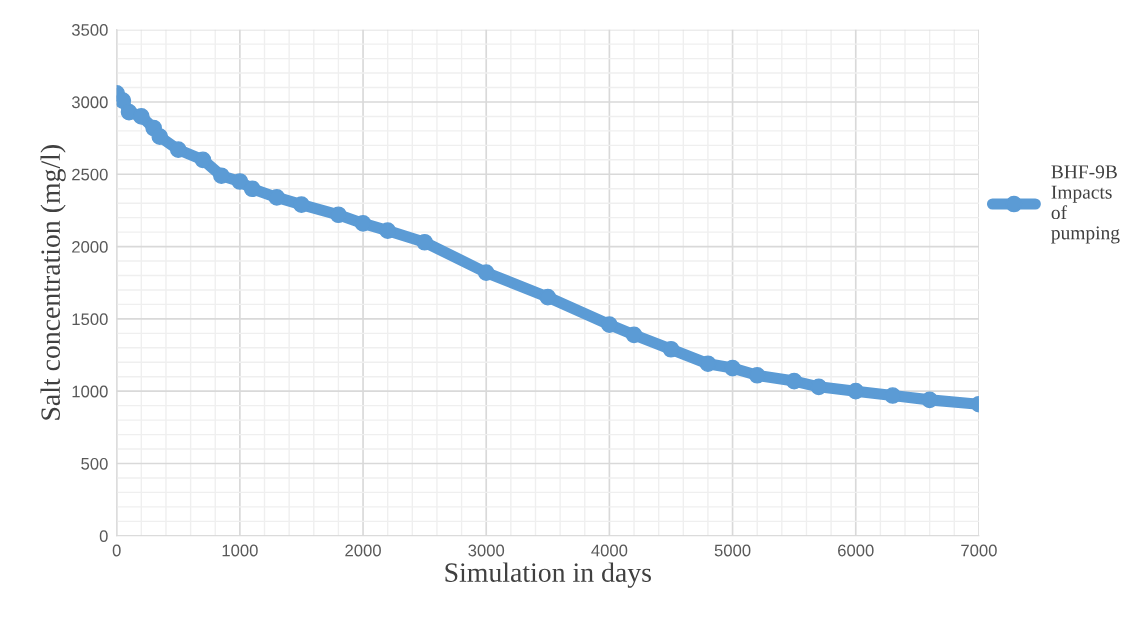  What do you see at coordinates (53, 282) in the screenshot?
I see `y-axis-title: Salt concentration (mg/l)` at bounding box center [53, 282].